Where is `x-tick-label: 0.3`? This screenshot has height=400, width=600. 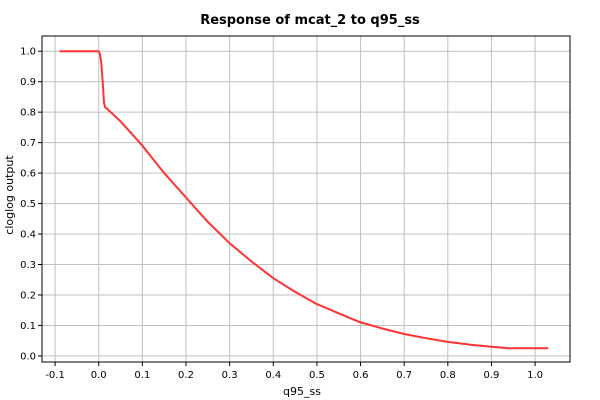 x-tick-label: 0.3 is located at coordinates (230, 375).